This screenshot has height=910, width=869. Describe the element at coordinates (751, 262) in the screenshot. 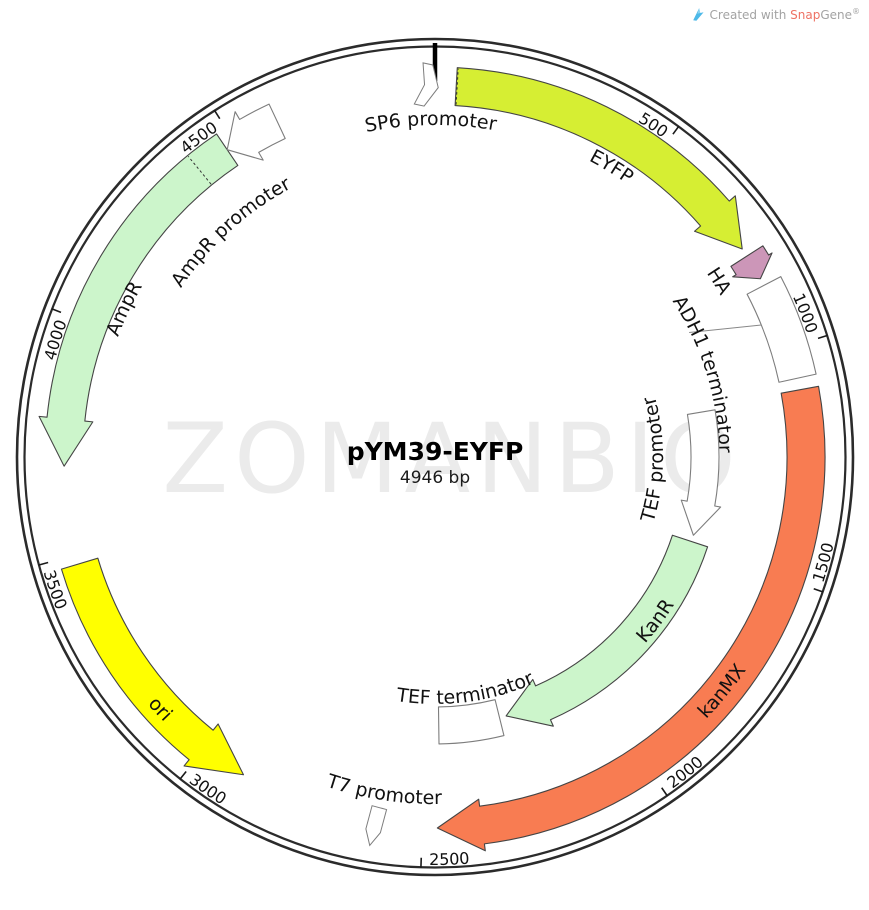

I see `feature-ha` at that location.